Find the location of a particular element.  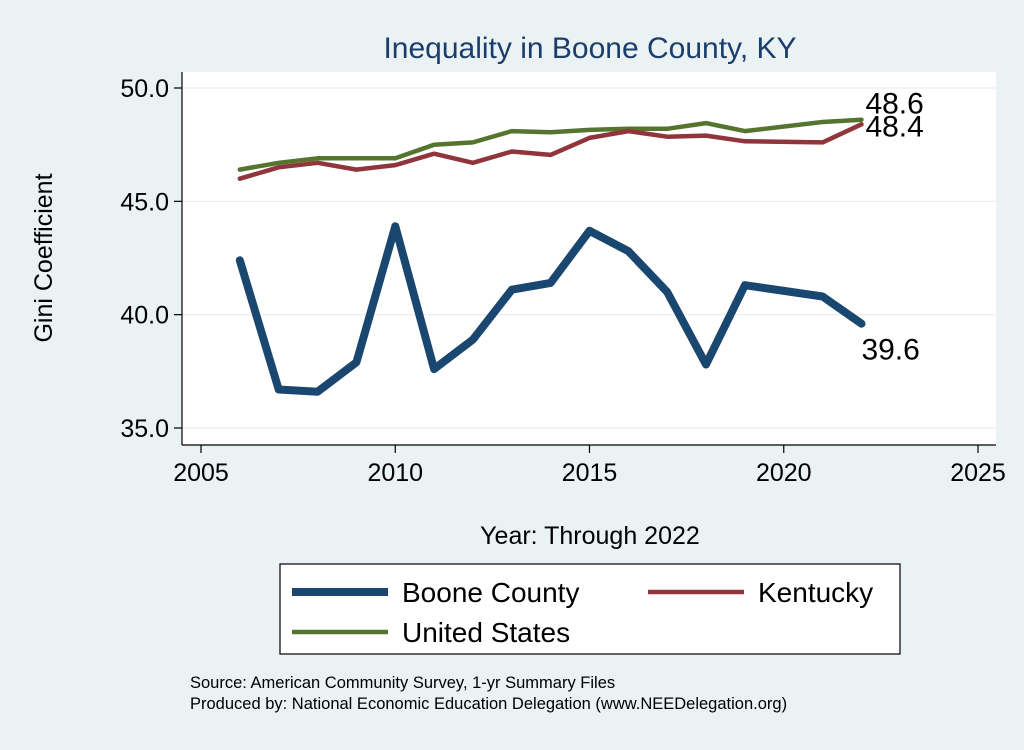

y-tick-label: 40.0 is located at coordinates (144, 316).